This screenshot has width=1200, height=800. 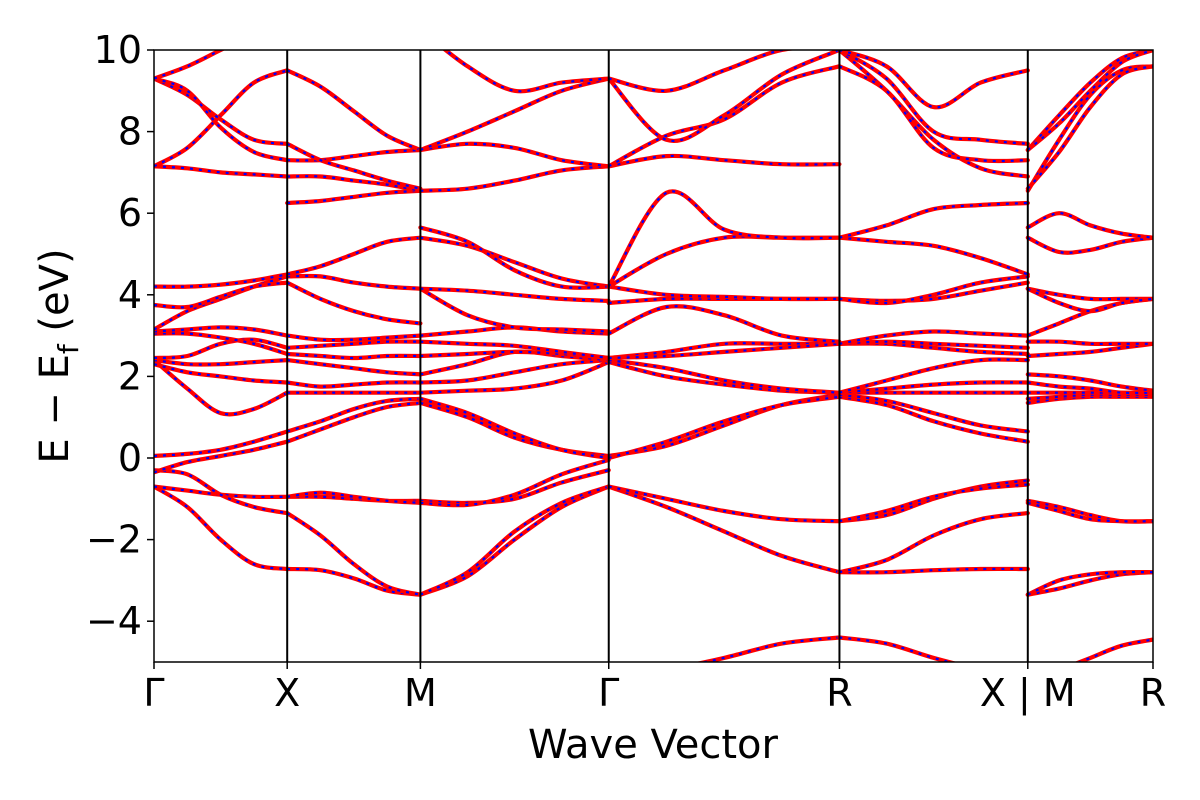 I want to click on x-tick-label: X | M, so click(x=1028, y=693).